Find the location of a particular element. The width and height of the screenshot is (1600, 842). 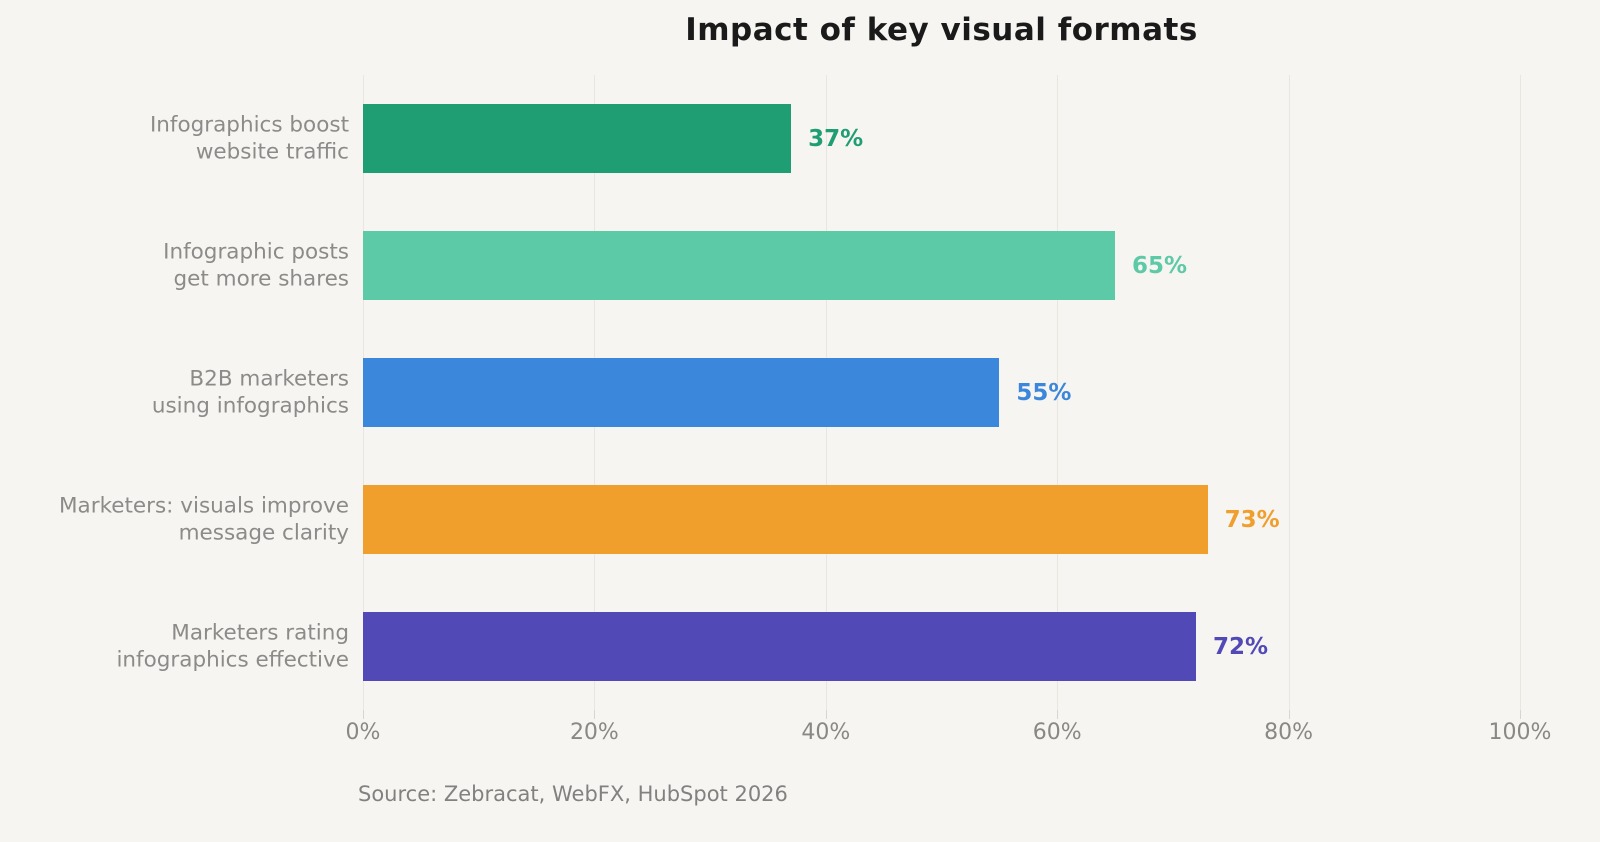

gridline-x-100% is located at coordinates (1520, 392).